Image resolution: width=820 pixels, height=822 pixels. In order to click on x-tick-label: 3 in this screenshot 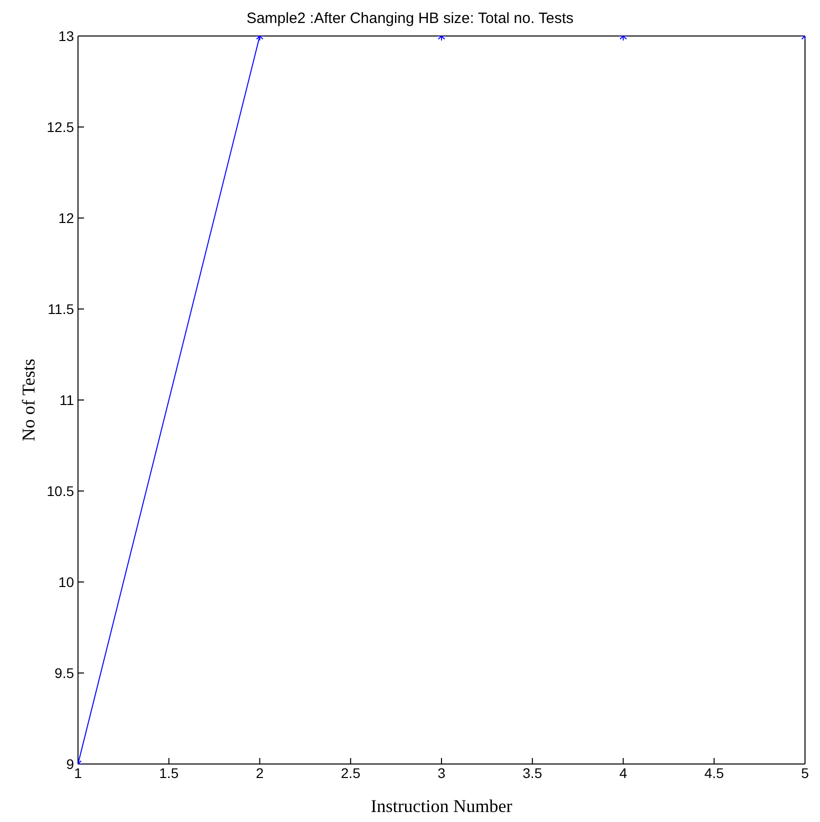, I will do `click(442, 772)`.